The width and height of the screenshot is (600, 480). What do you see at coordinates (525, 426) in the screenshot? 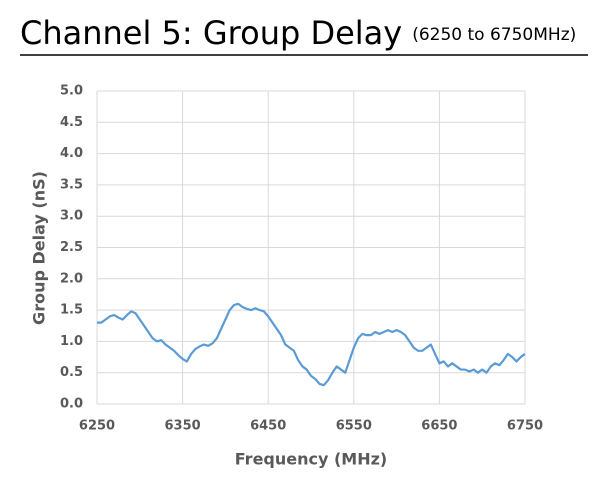
I see `x-tick-label: 6750` at bounding box center [525, 426].